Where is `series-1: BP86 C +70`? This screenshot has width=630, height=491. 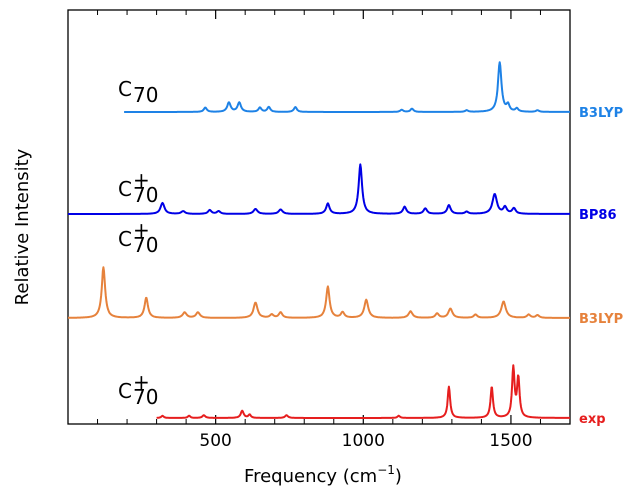
series-1: BP86 C +70 is located at coordinates (342, 193).